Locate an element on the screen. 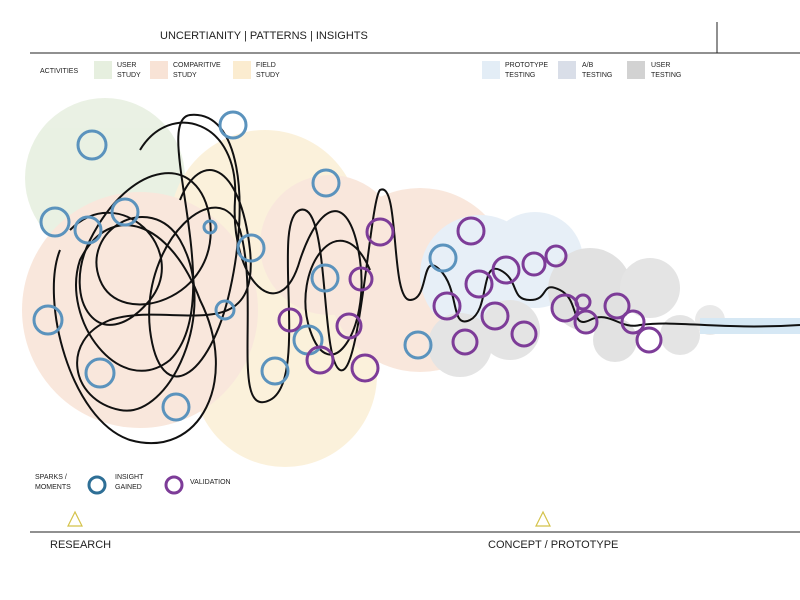  legend-text: A/B is located at coordinates (588, 65).